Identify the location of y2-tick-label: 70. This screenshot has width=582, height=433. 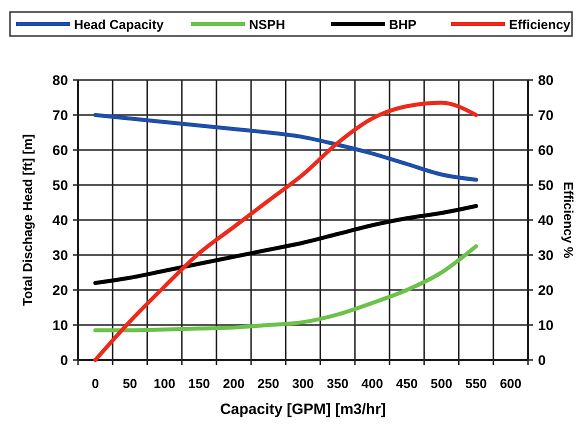
(546, 115).